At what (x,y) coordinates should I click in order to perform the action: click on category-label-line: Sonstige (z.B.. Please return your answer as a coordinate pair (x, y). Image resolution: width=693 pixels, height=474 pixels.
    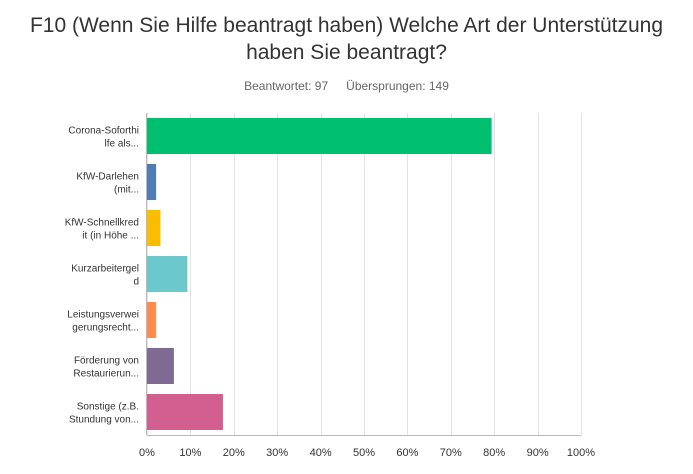
    Looking at the image, I should click on (108, 407).